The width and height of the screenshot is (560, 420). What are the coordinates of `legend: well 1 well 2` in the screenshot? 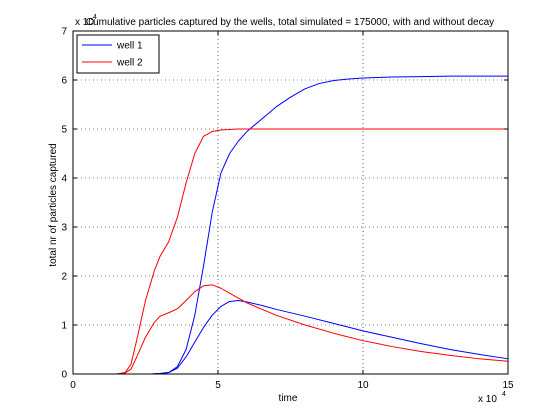 It's located at (118, 54).